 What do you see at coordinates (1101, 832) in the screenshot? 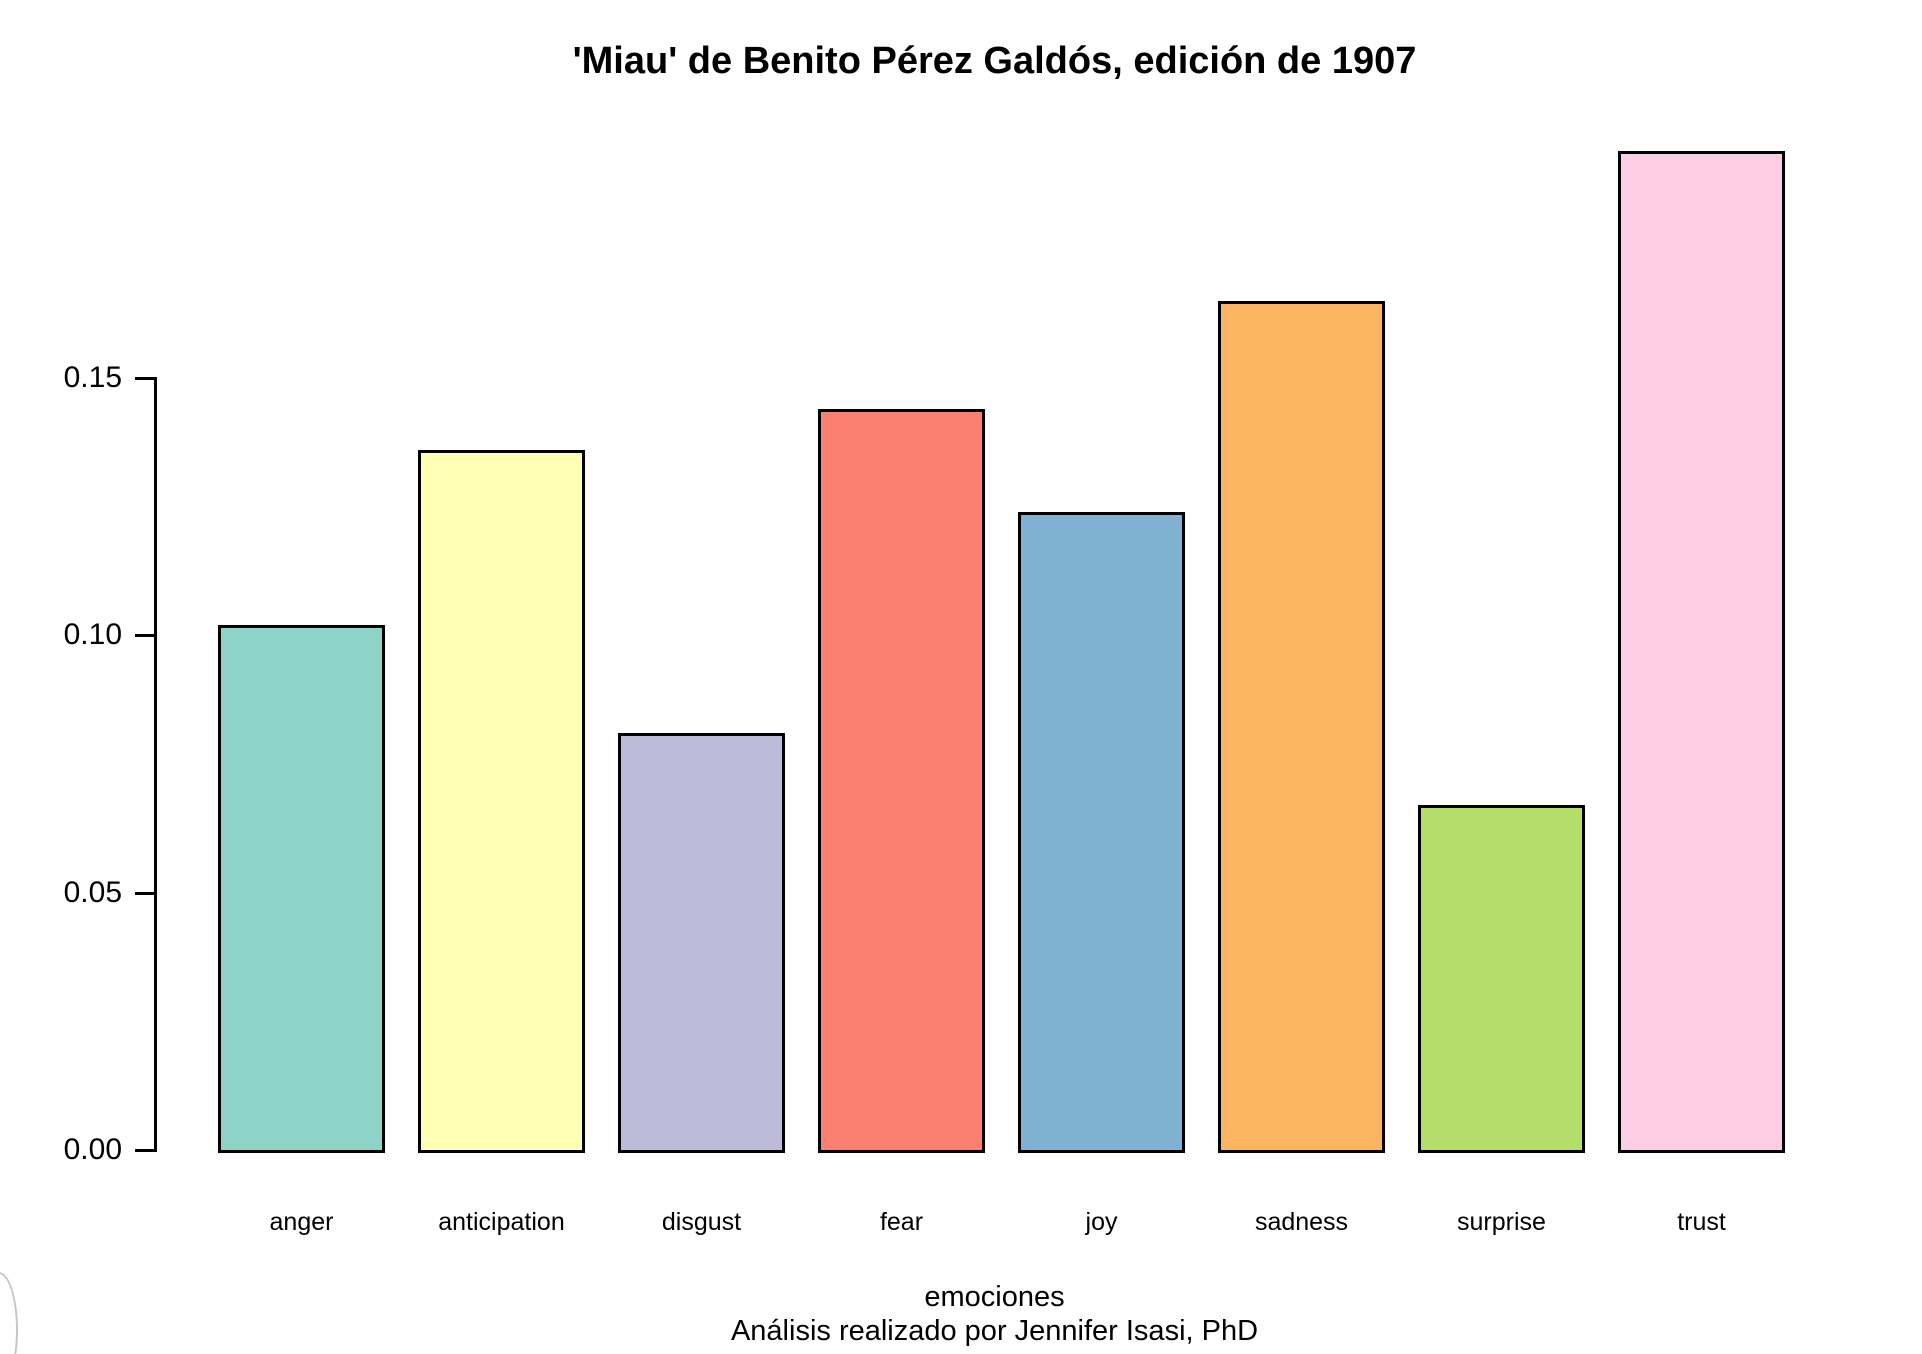
I see `bar-joy` at bounding box center [1101, 832].